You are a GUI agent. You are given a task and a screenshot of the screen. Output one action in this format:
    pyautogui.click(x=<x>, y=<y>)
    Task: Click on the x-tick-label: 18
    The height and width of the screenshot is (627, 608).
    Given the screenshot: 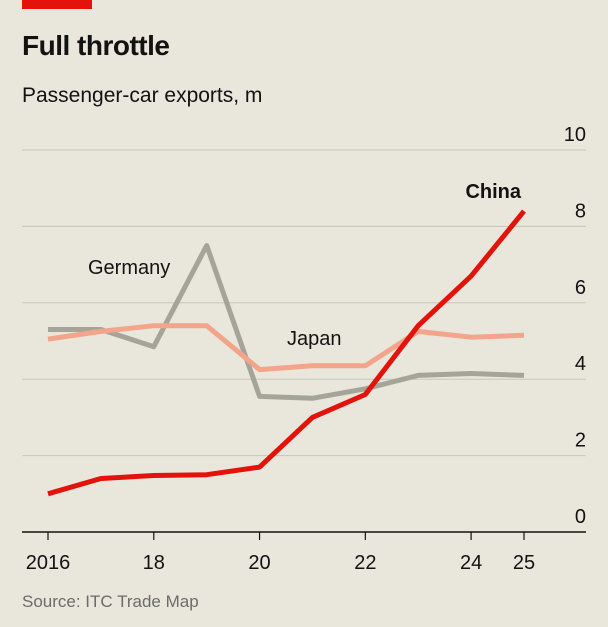 What is the action you would take?
    pyautogui.click(x=154, y=563)
    